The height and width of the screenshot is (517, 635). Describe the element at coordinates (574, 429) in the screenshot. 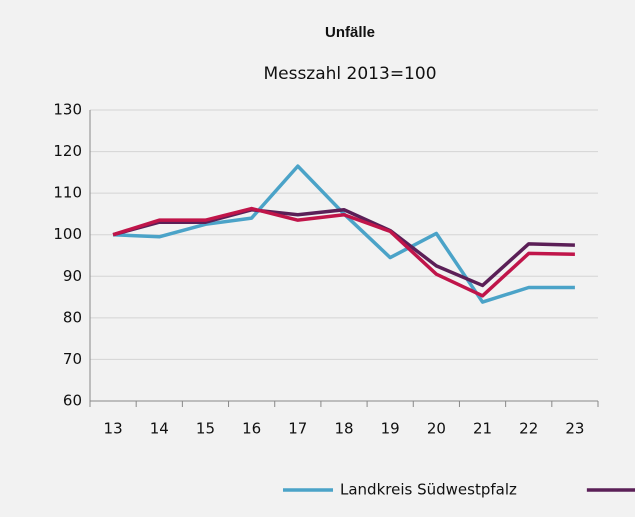

I see `x-tick-label: 23` at that location.